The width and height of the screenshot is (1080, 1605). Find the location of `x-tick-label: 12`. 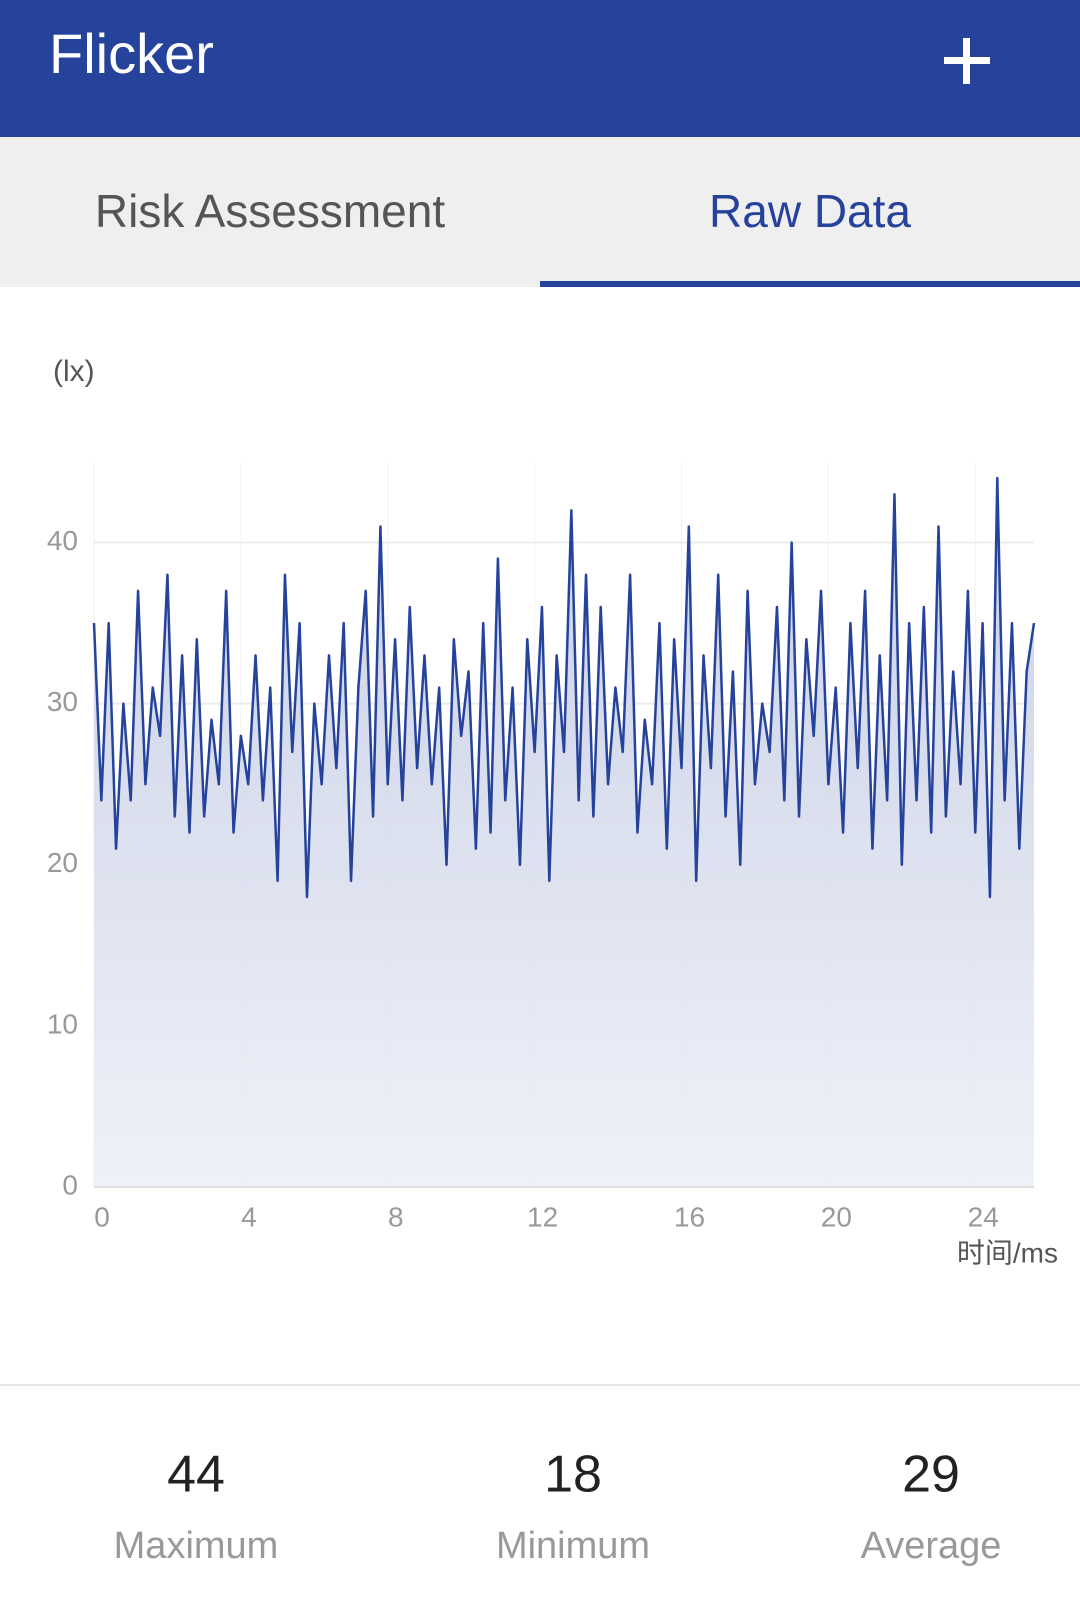

x-tick-label: 12 is located at coordinates (542, 1216).